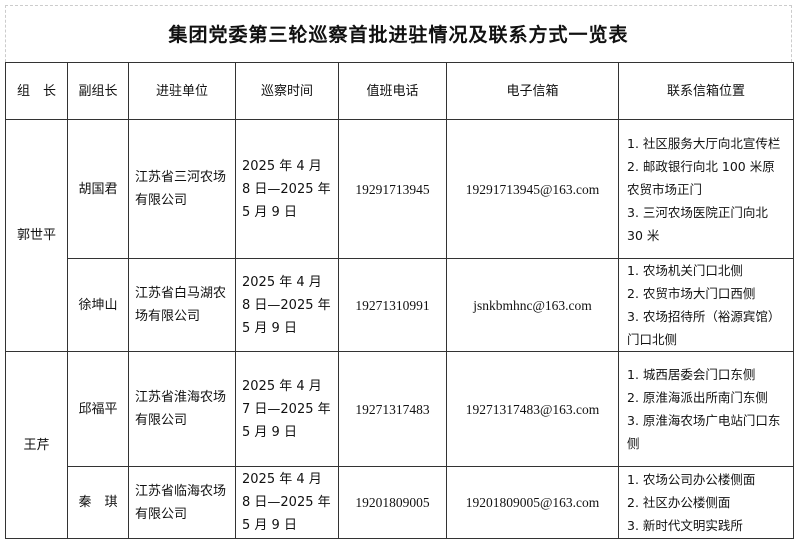 This screenshot has height=539, width=799. Describe the element at coordinates (182, 305) in the screenshot. I see `unit-cell: 江苏省白马湖农场有限公司` at that location.